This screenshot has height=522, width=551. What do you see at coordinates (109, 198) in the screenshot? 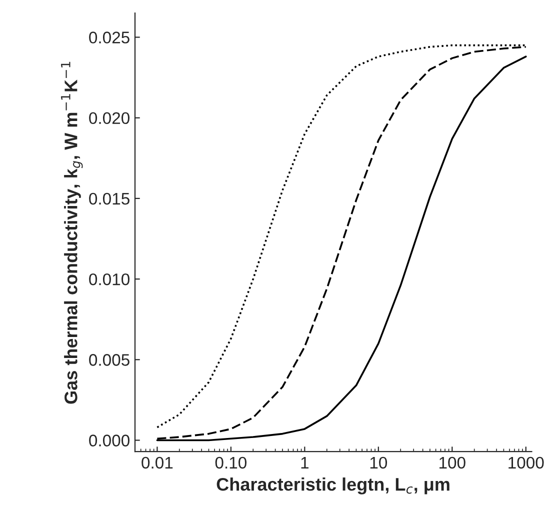
I see `y-tick-label: 0.015` at bounding box center [109, 198].